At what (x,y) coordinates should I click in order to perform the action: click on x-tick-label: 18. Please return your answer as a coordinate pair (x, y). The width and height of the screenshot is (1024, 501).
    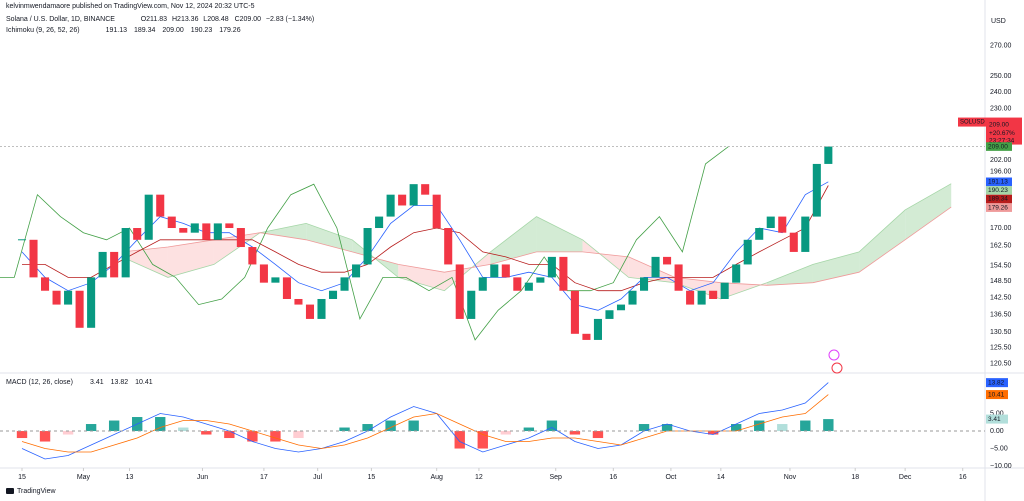
    Looking at the image, I should click on (855, 477).